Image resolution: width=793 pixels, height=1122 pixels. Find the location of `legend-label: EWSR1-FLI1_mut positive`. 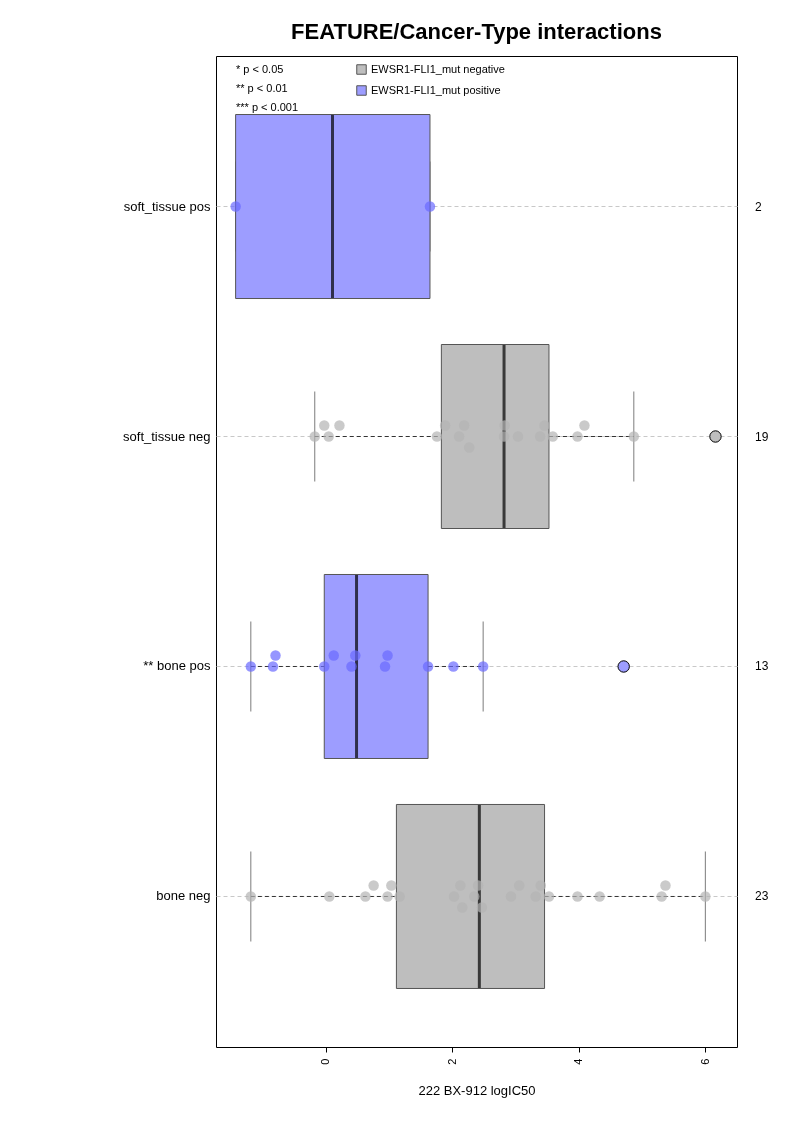

legend-label: EWSR1-FLI1_mut positive is located at coordinates (436, 89).